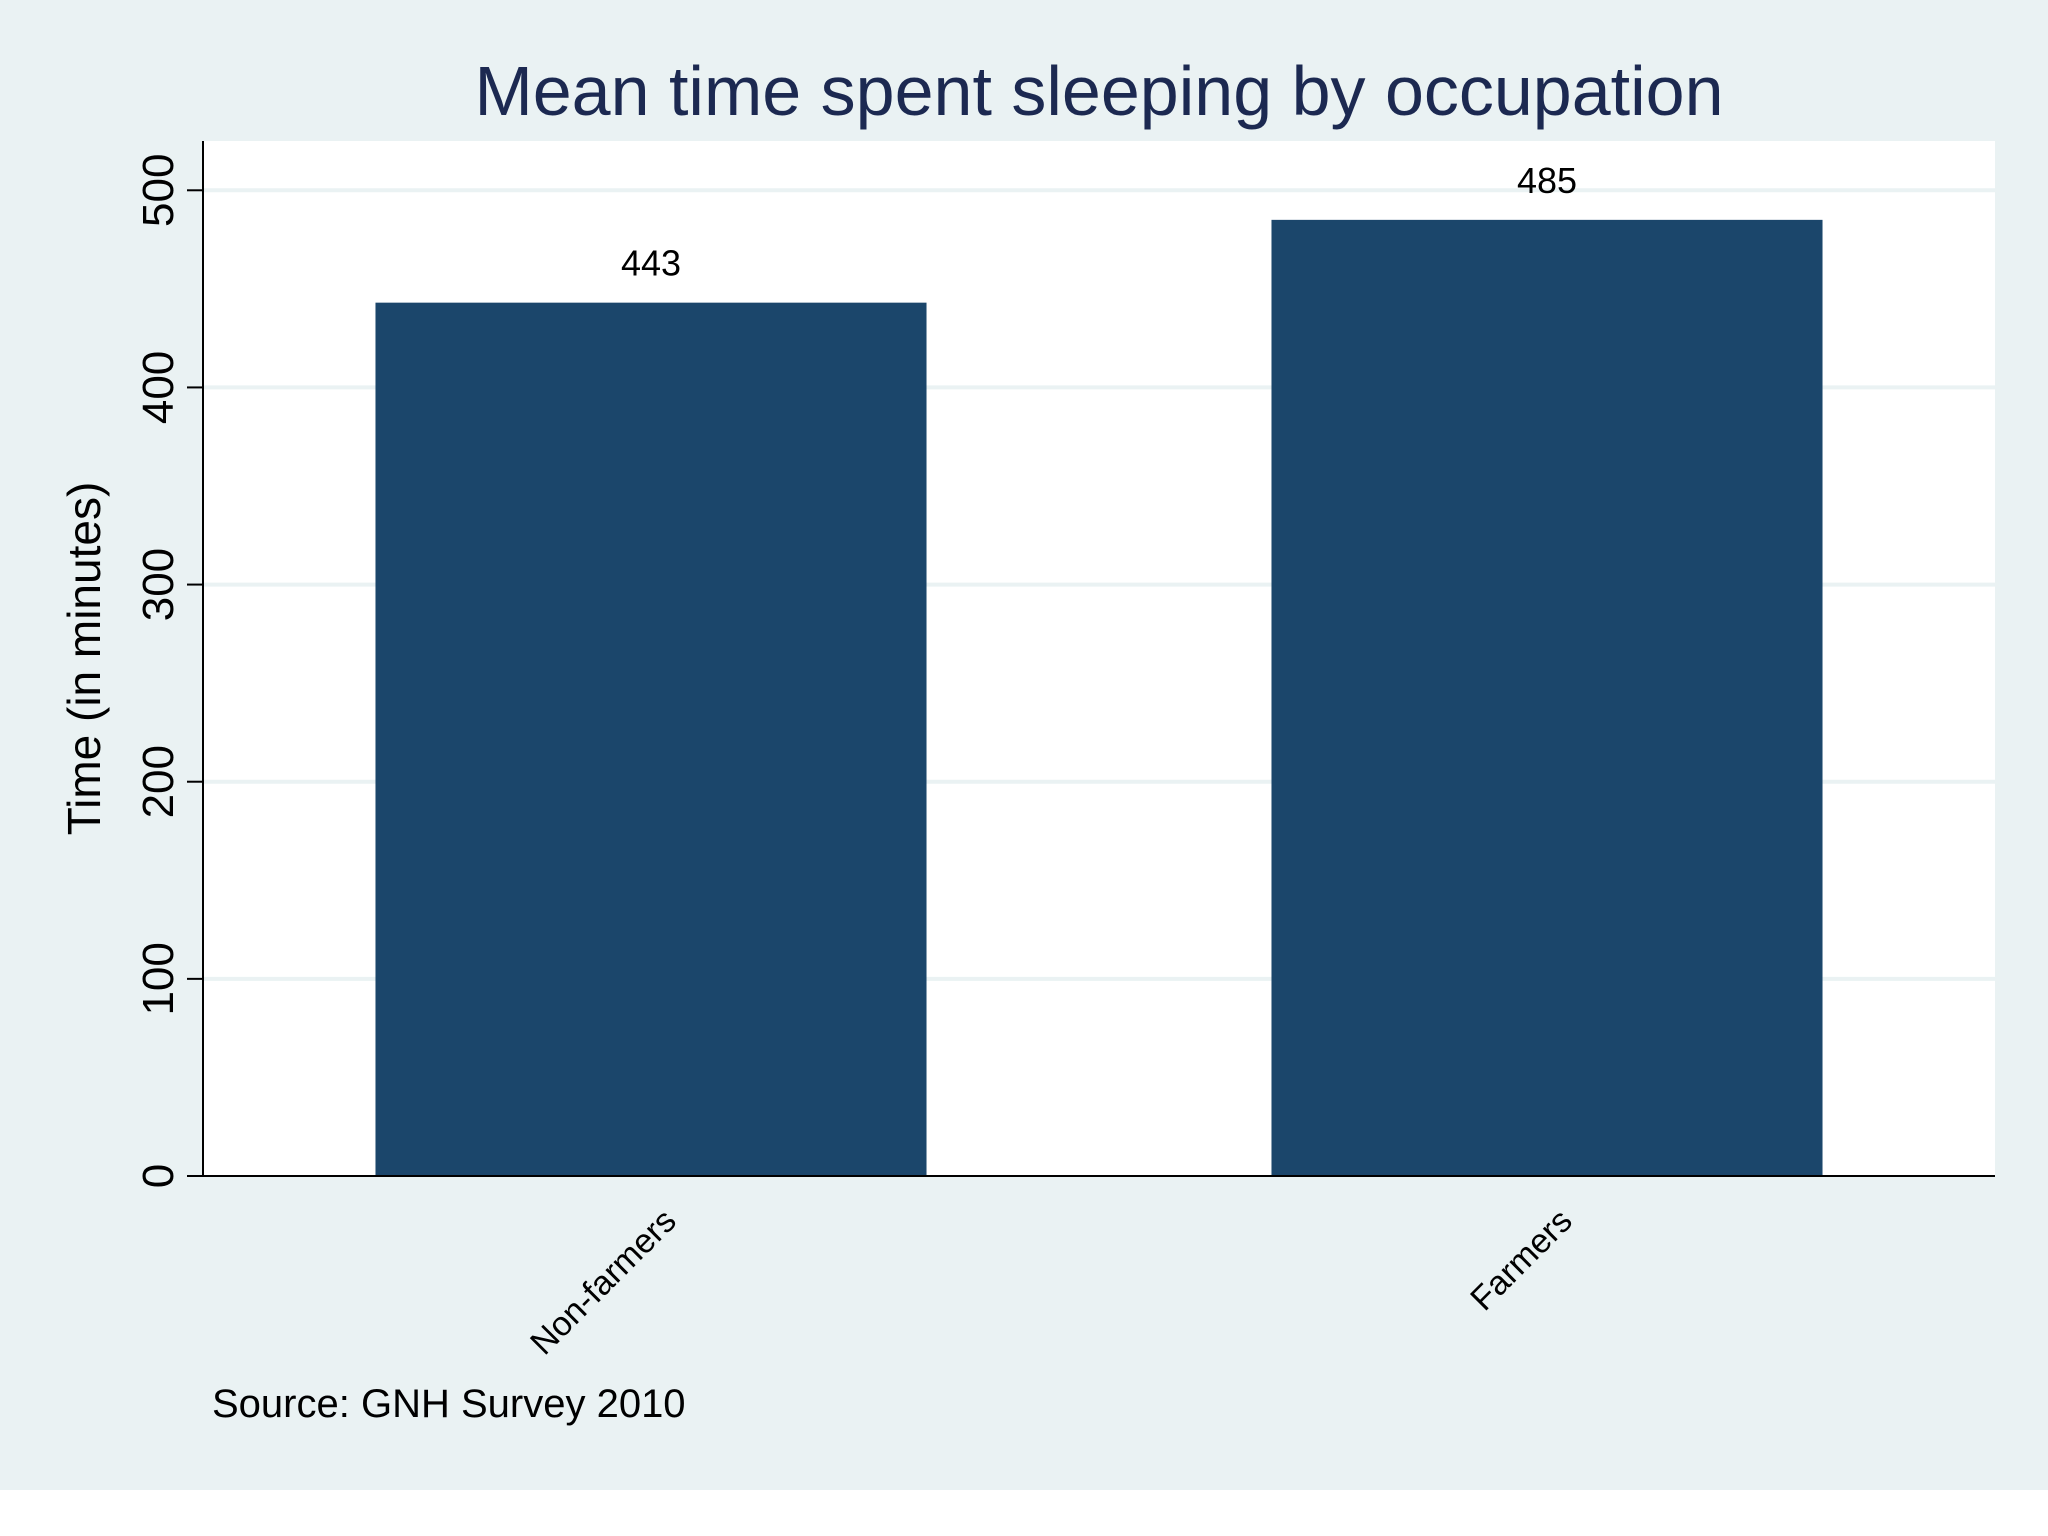 Image resolution: width=2048 pixels, height=1536 pixels. What do you see at coordinates (158, 584) in the screenshot?
I see `y-tick-label: 300` at bounding box center [158, 584].